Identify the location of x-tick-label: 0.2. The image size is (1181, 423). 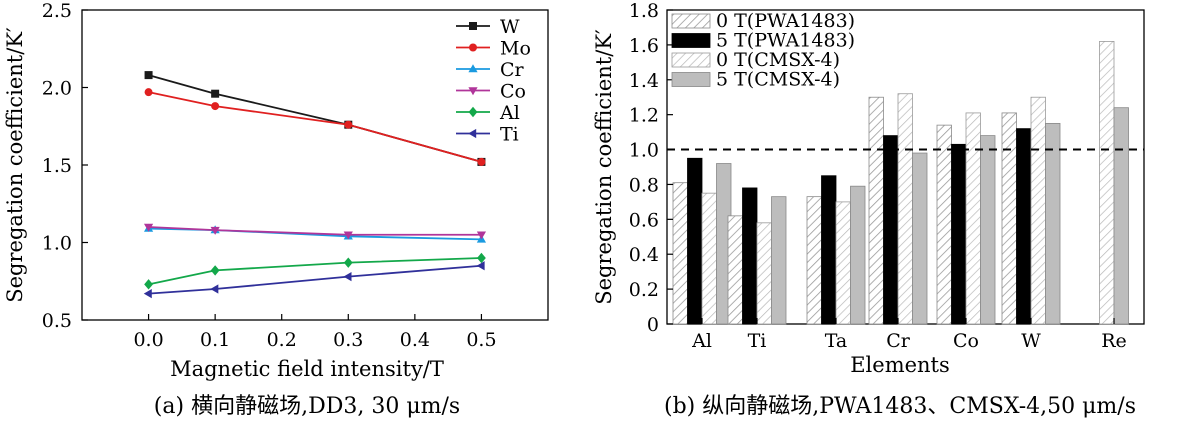
(282, 340).